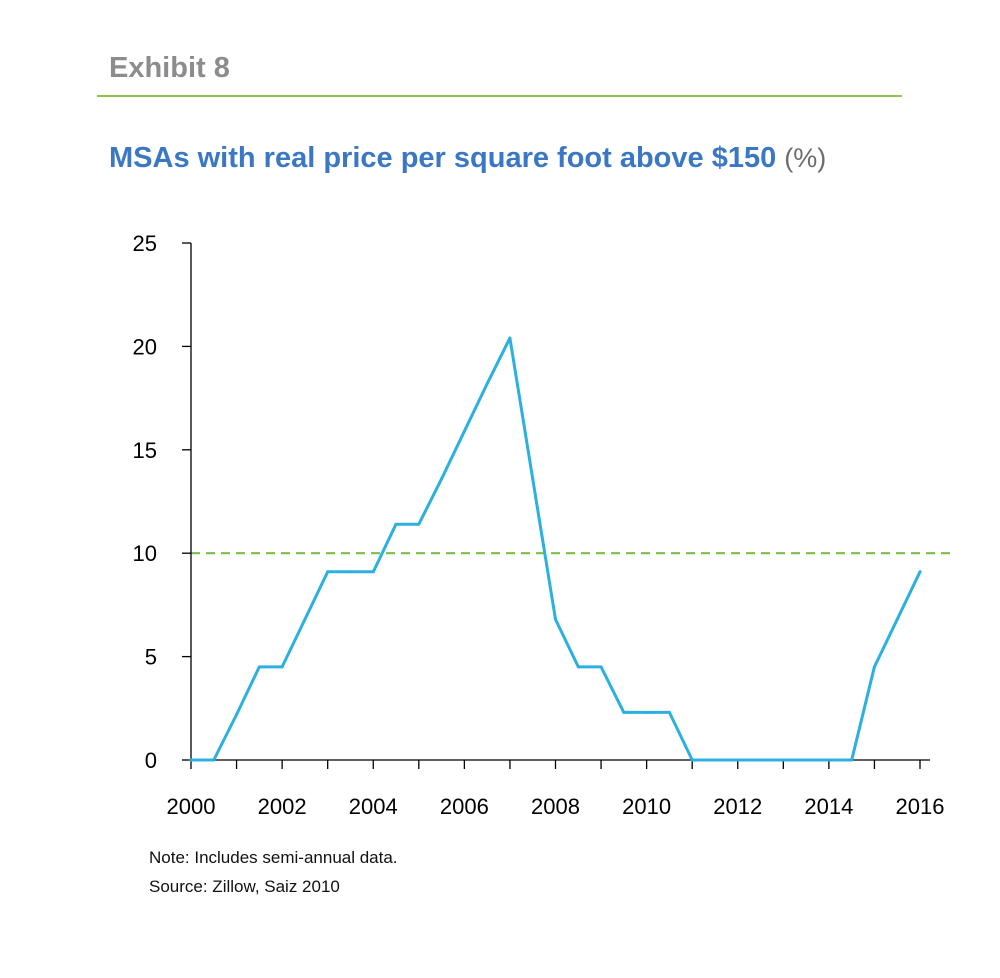 The image size is (1000, 978). I want to click on source-text: Source: Zillow, Saiz 2010, so click(244, 886).